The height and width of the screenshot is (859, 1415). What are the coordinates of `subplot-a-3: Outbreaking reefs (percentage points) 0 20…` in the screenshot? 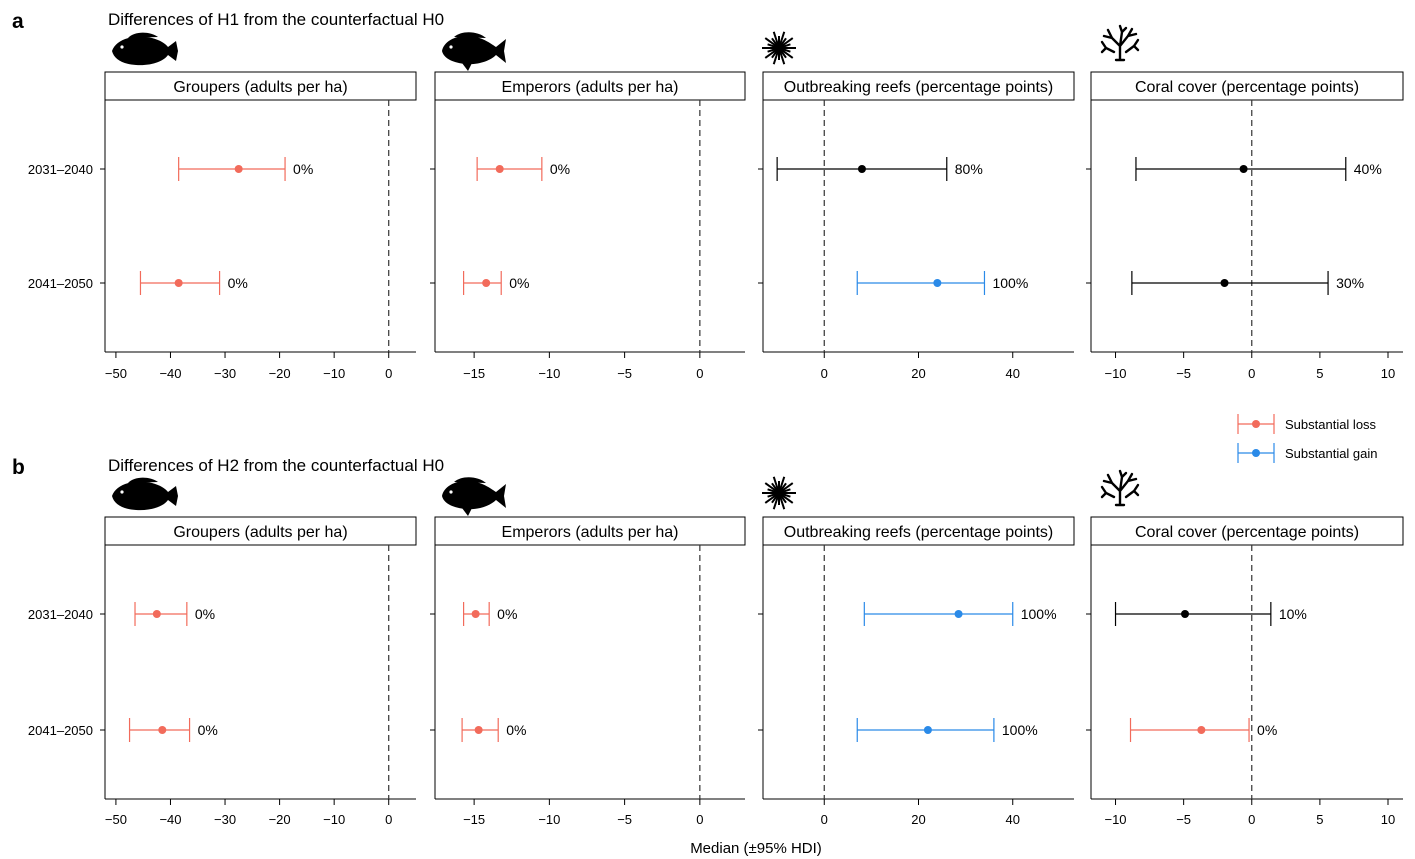 It's located at (916, 226).